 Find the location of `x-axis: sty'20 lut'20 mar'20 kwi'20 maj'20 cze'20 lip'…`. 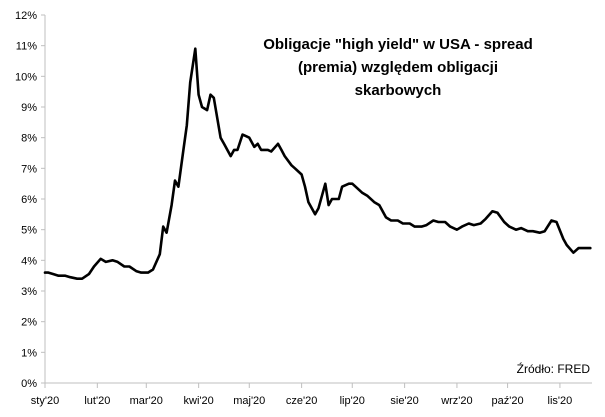

x-axis: sty'20 lut'20 mar'20 kwi'20 maj'20 cze'20 lip'… is located at coordinates (311, 394).